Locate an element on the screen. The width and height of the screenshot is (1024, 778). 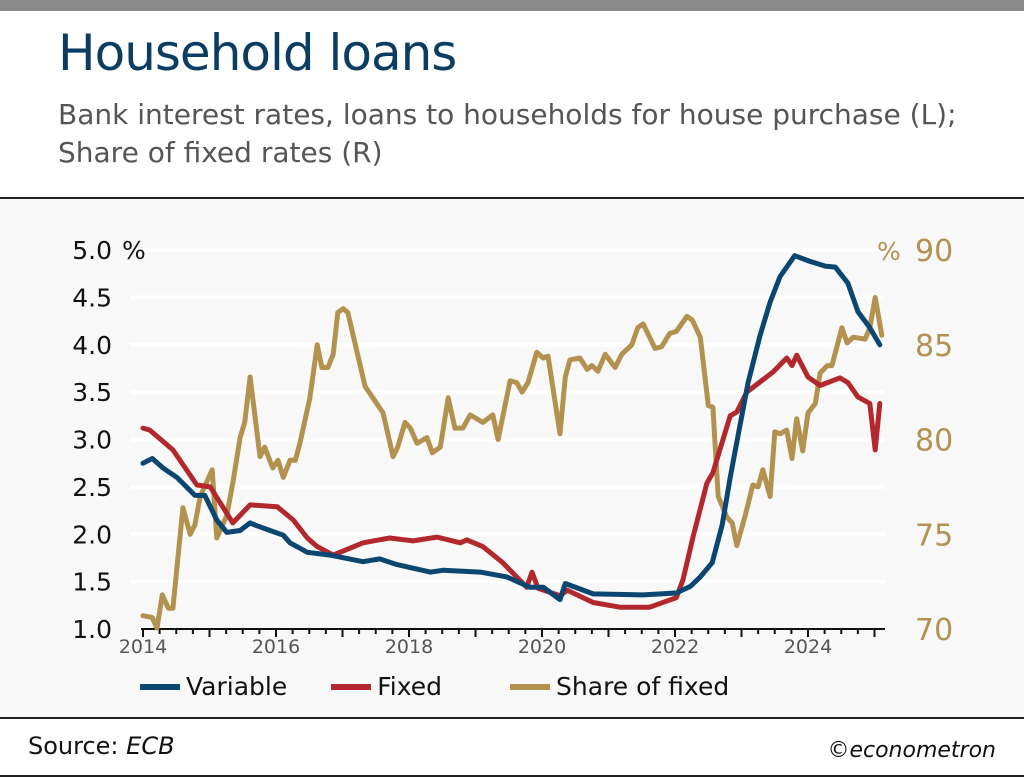
legend-swatch-share is located at coordinates (530, 686).